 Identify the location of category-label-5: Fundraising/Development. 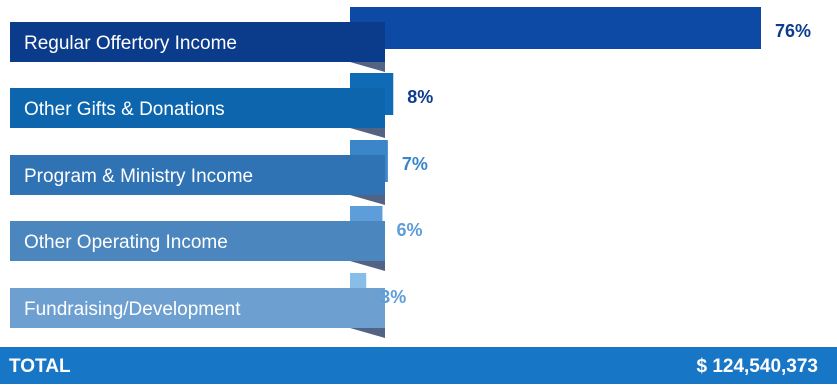
(132, 309).